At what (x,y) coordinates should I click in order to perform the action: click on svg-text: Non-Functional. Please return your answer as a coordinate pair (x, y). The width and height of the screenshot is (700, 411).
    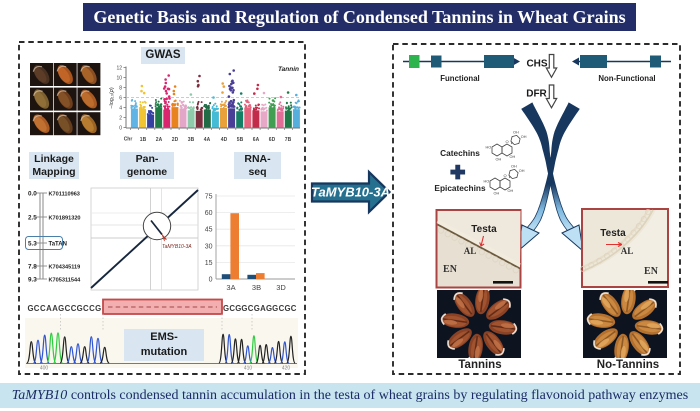
    Looking at the image, I should click on (626, 78).